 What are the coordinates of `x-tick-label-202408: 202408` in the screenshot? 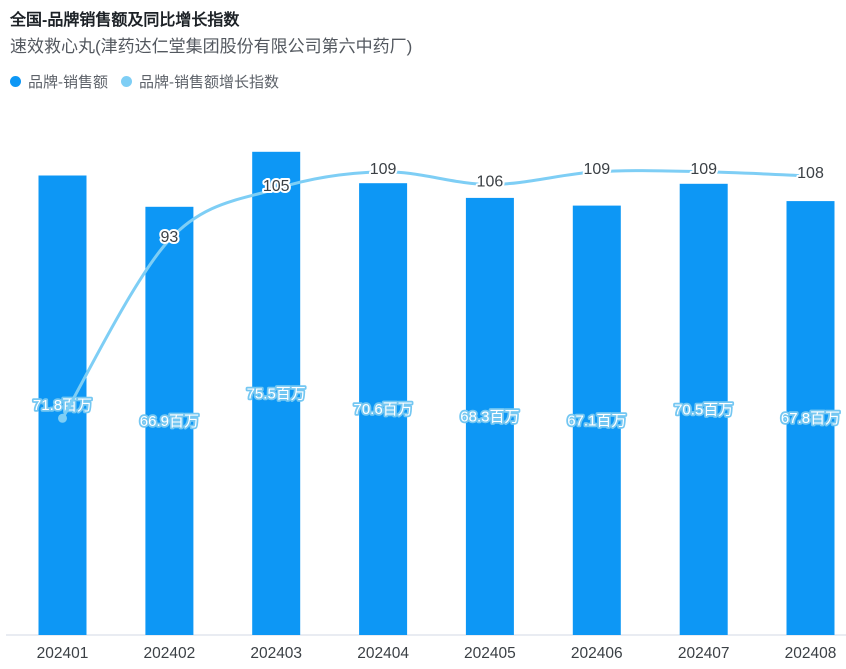 It's located at (811, 653).